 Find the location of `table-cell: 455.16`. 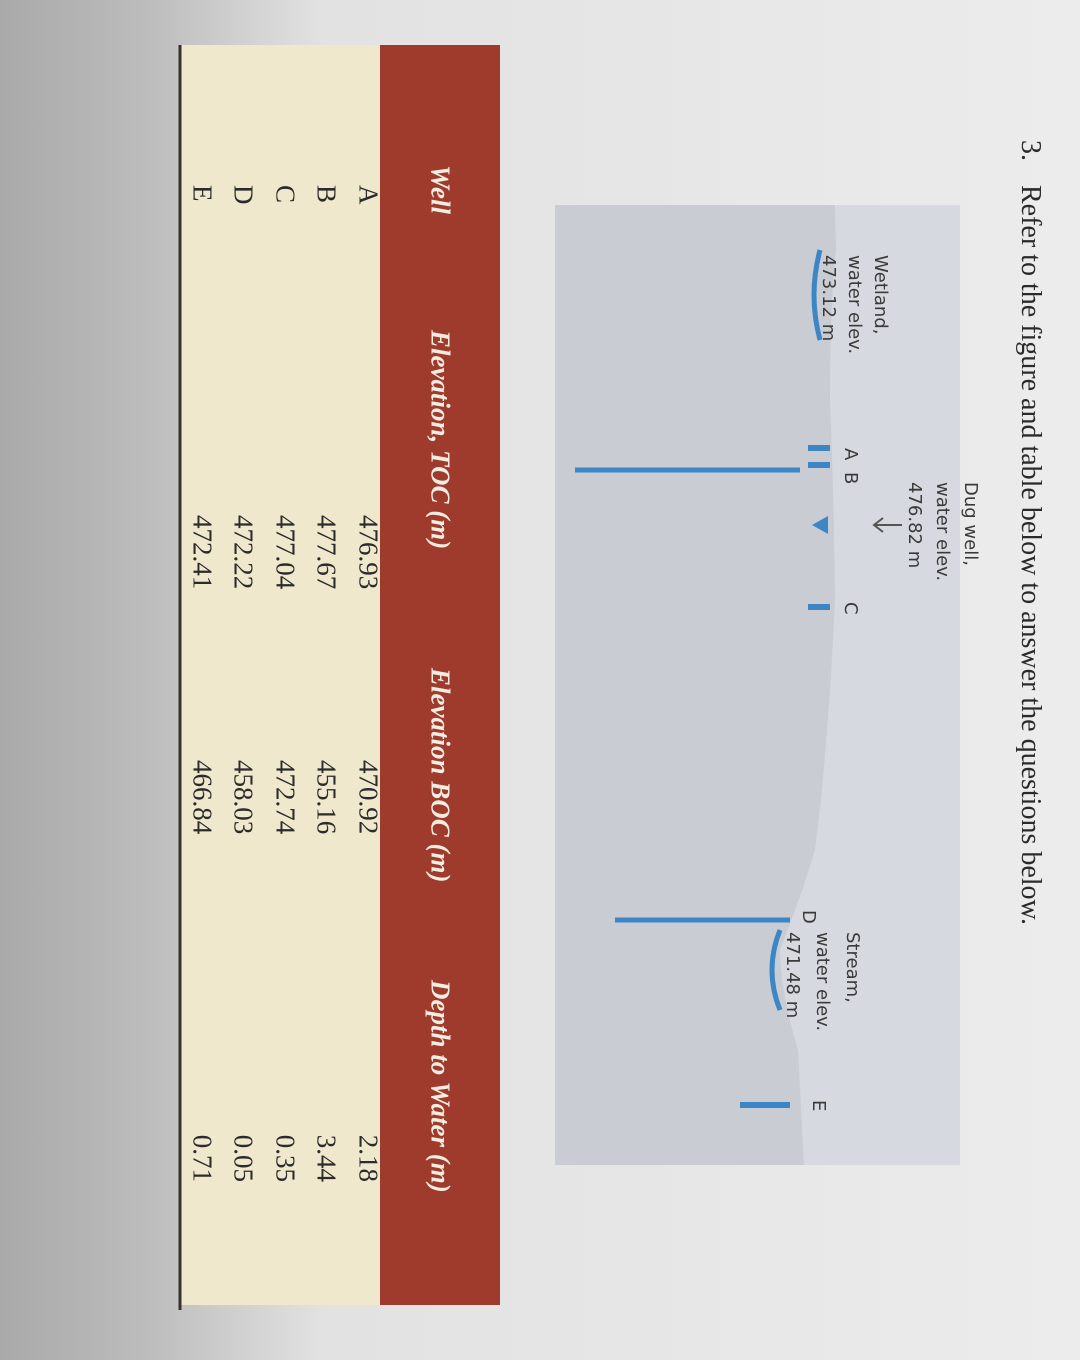

table-cell: 455.16 is located at coordinates (327, 797).